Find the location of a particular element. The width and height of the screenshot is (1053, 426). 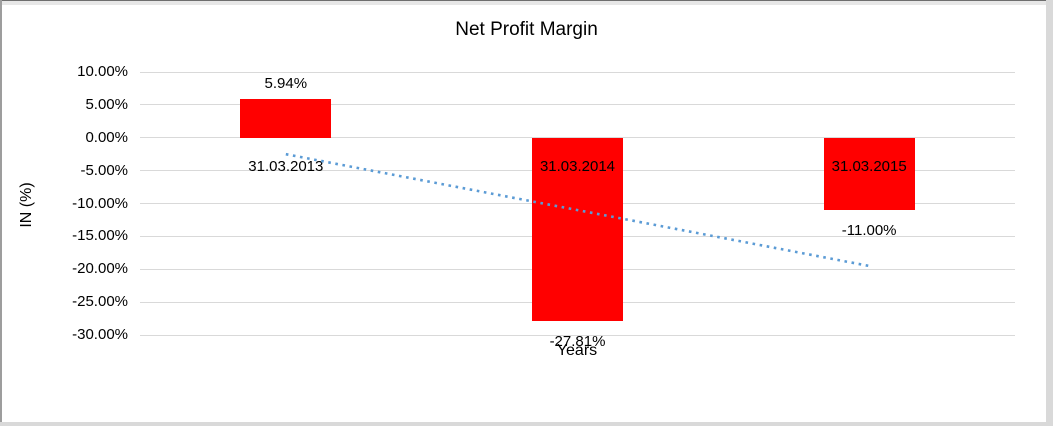

x-axis-category-label: 31.03.2014 is located at coordinates (577, 166).